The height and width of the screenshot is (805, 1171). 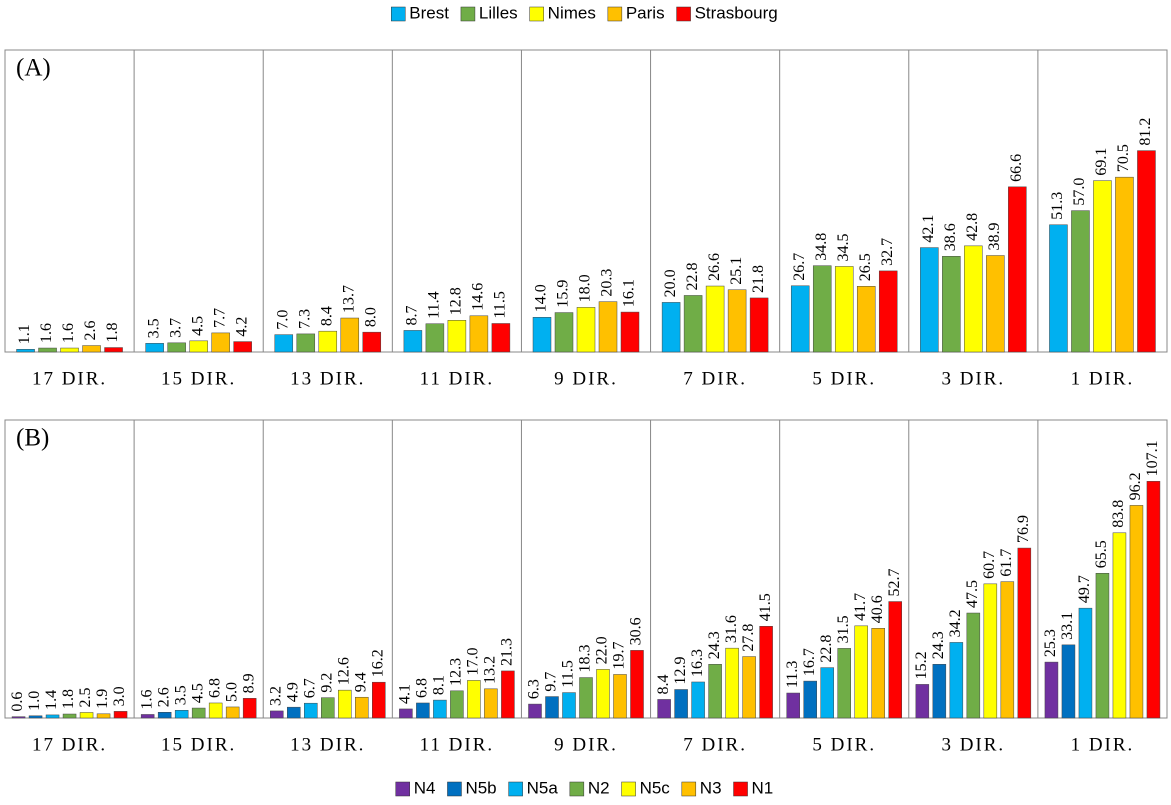 What do you see at coordinates (928, 229) in the screenshot?
I see `data-label: 42.1` at bounding box center [928, 229].